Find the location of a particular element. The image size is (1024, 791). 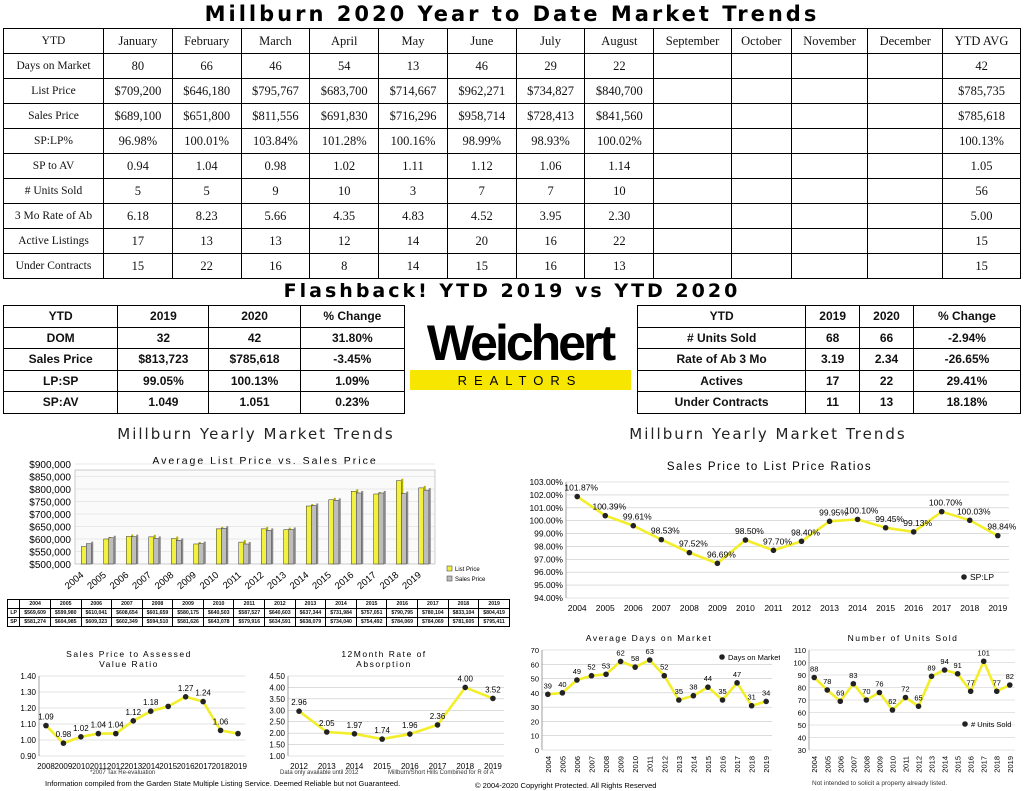

data-label: 62 is located at coordinates (892, 701).